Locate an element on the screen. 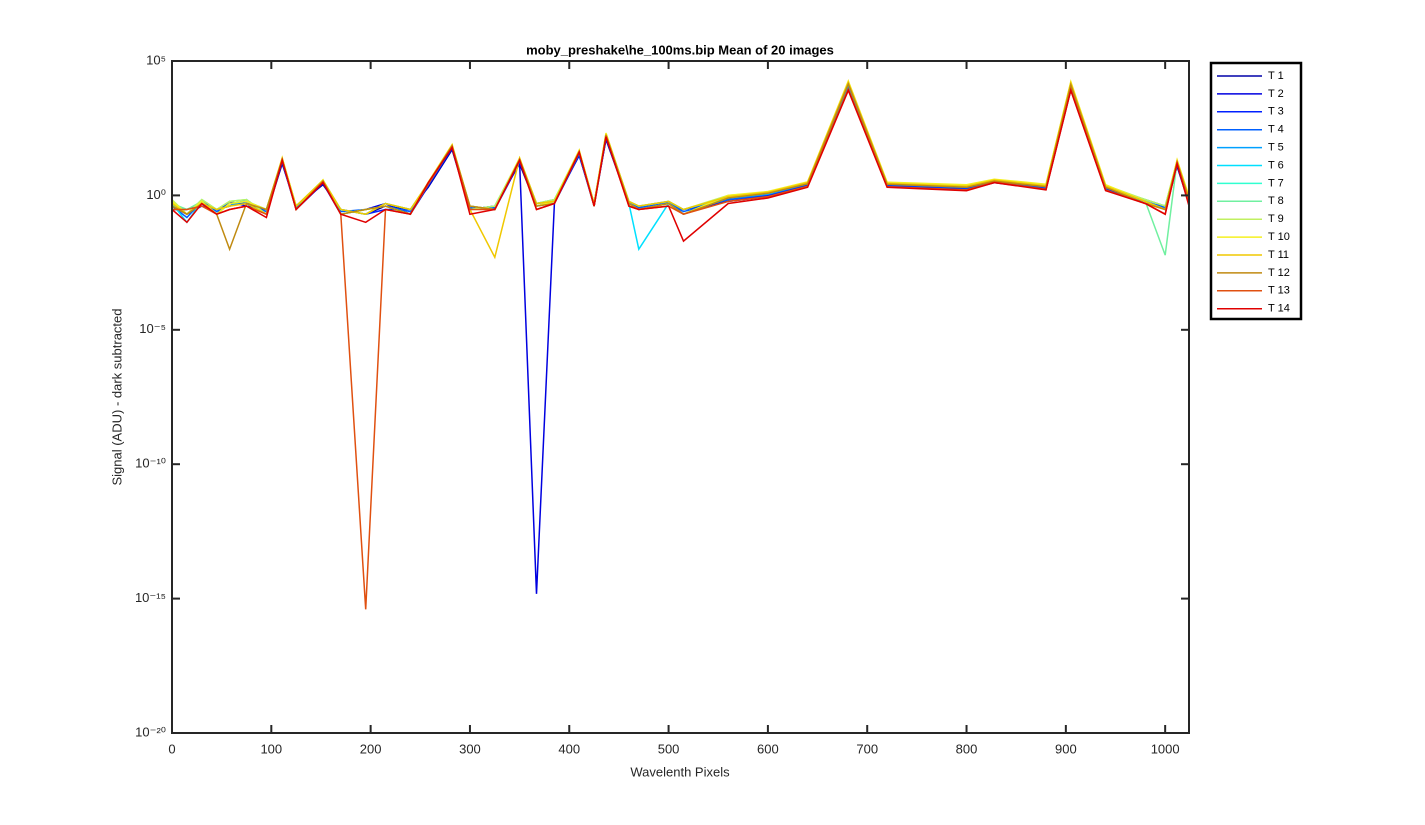 This screenshot has width=1425, height=825. legend-label: T 10 is located at coordinates (1279, 237).